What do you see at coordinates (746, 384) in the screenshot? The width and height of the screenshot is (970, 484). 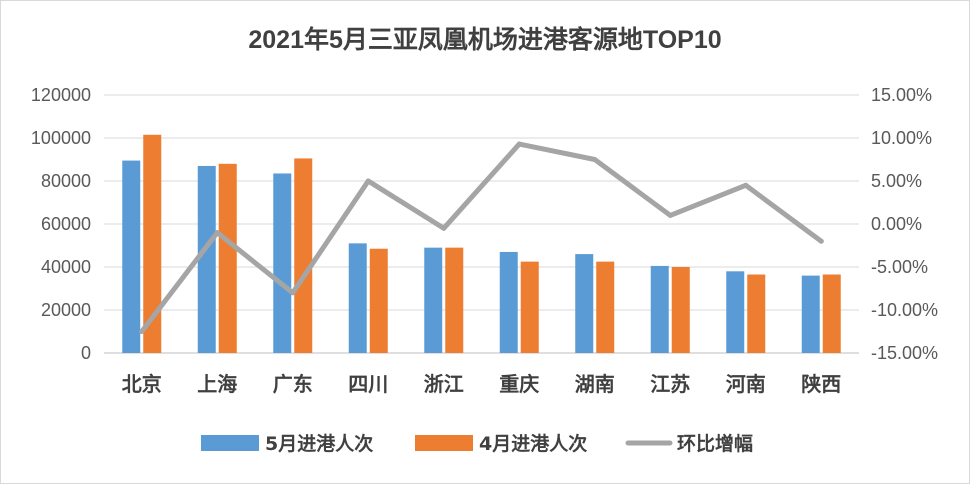 I see `category-label: 河南` at bounding box center [746, 384].